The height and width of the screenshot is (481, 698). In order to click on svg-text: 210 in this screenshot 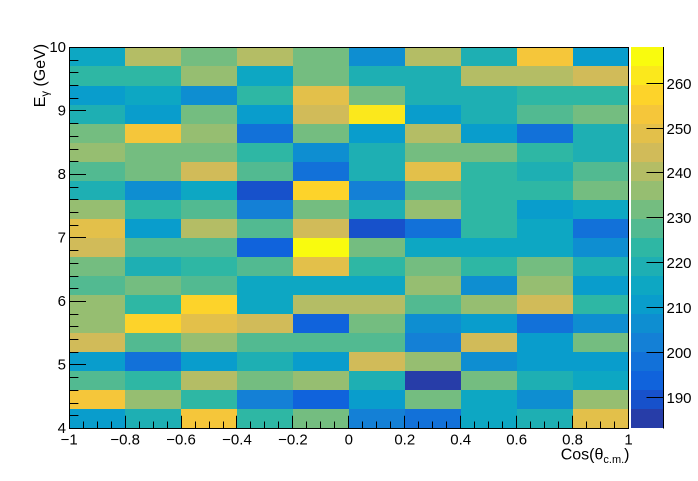, I will do `click(679, 308)`.